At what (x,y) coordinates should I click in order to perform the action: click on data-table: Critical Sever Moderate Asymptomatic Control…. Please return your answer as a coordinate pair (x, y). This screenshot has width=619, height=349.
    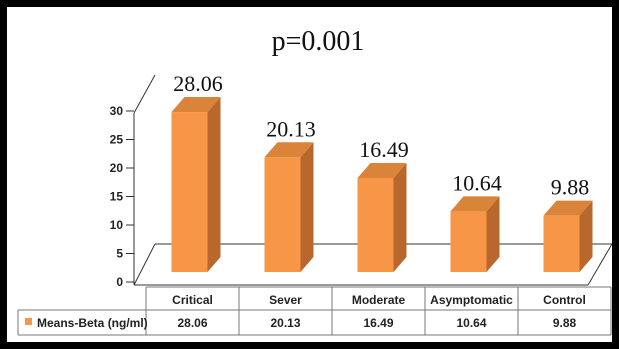
    Looking at the image, I should click on (314, 311).